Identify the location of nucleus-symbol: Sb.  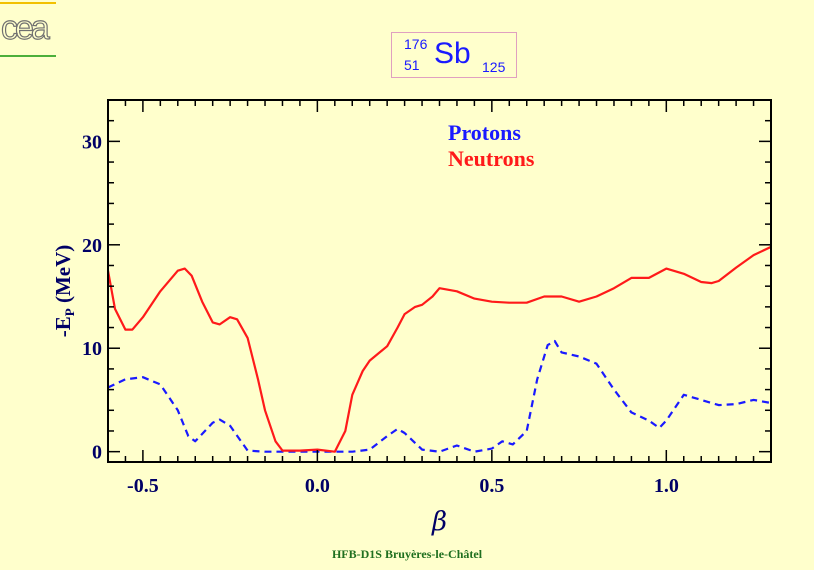
(452, 53).